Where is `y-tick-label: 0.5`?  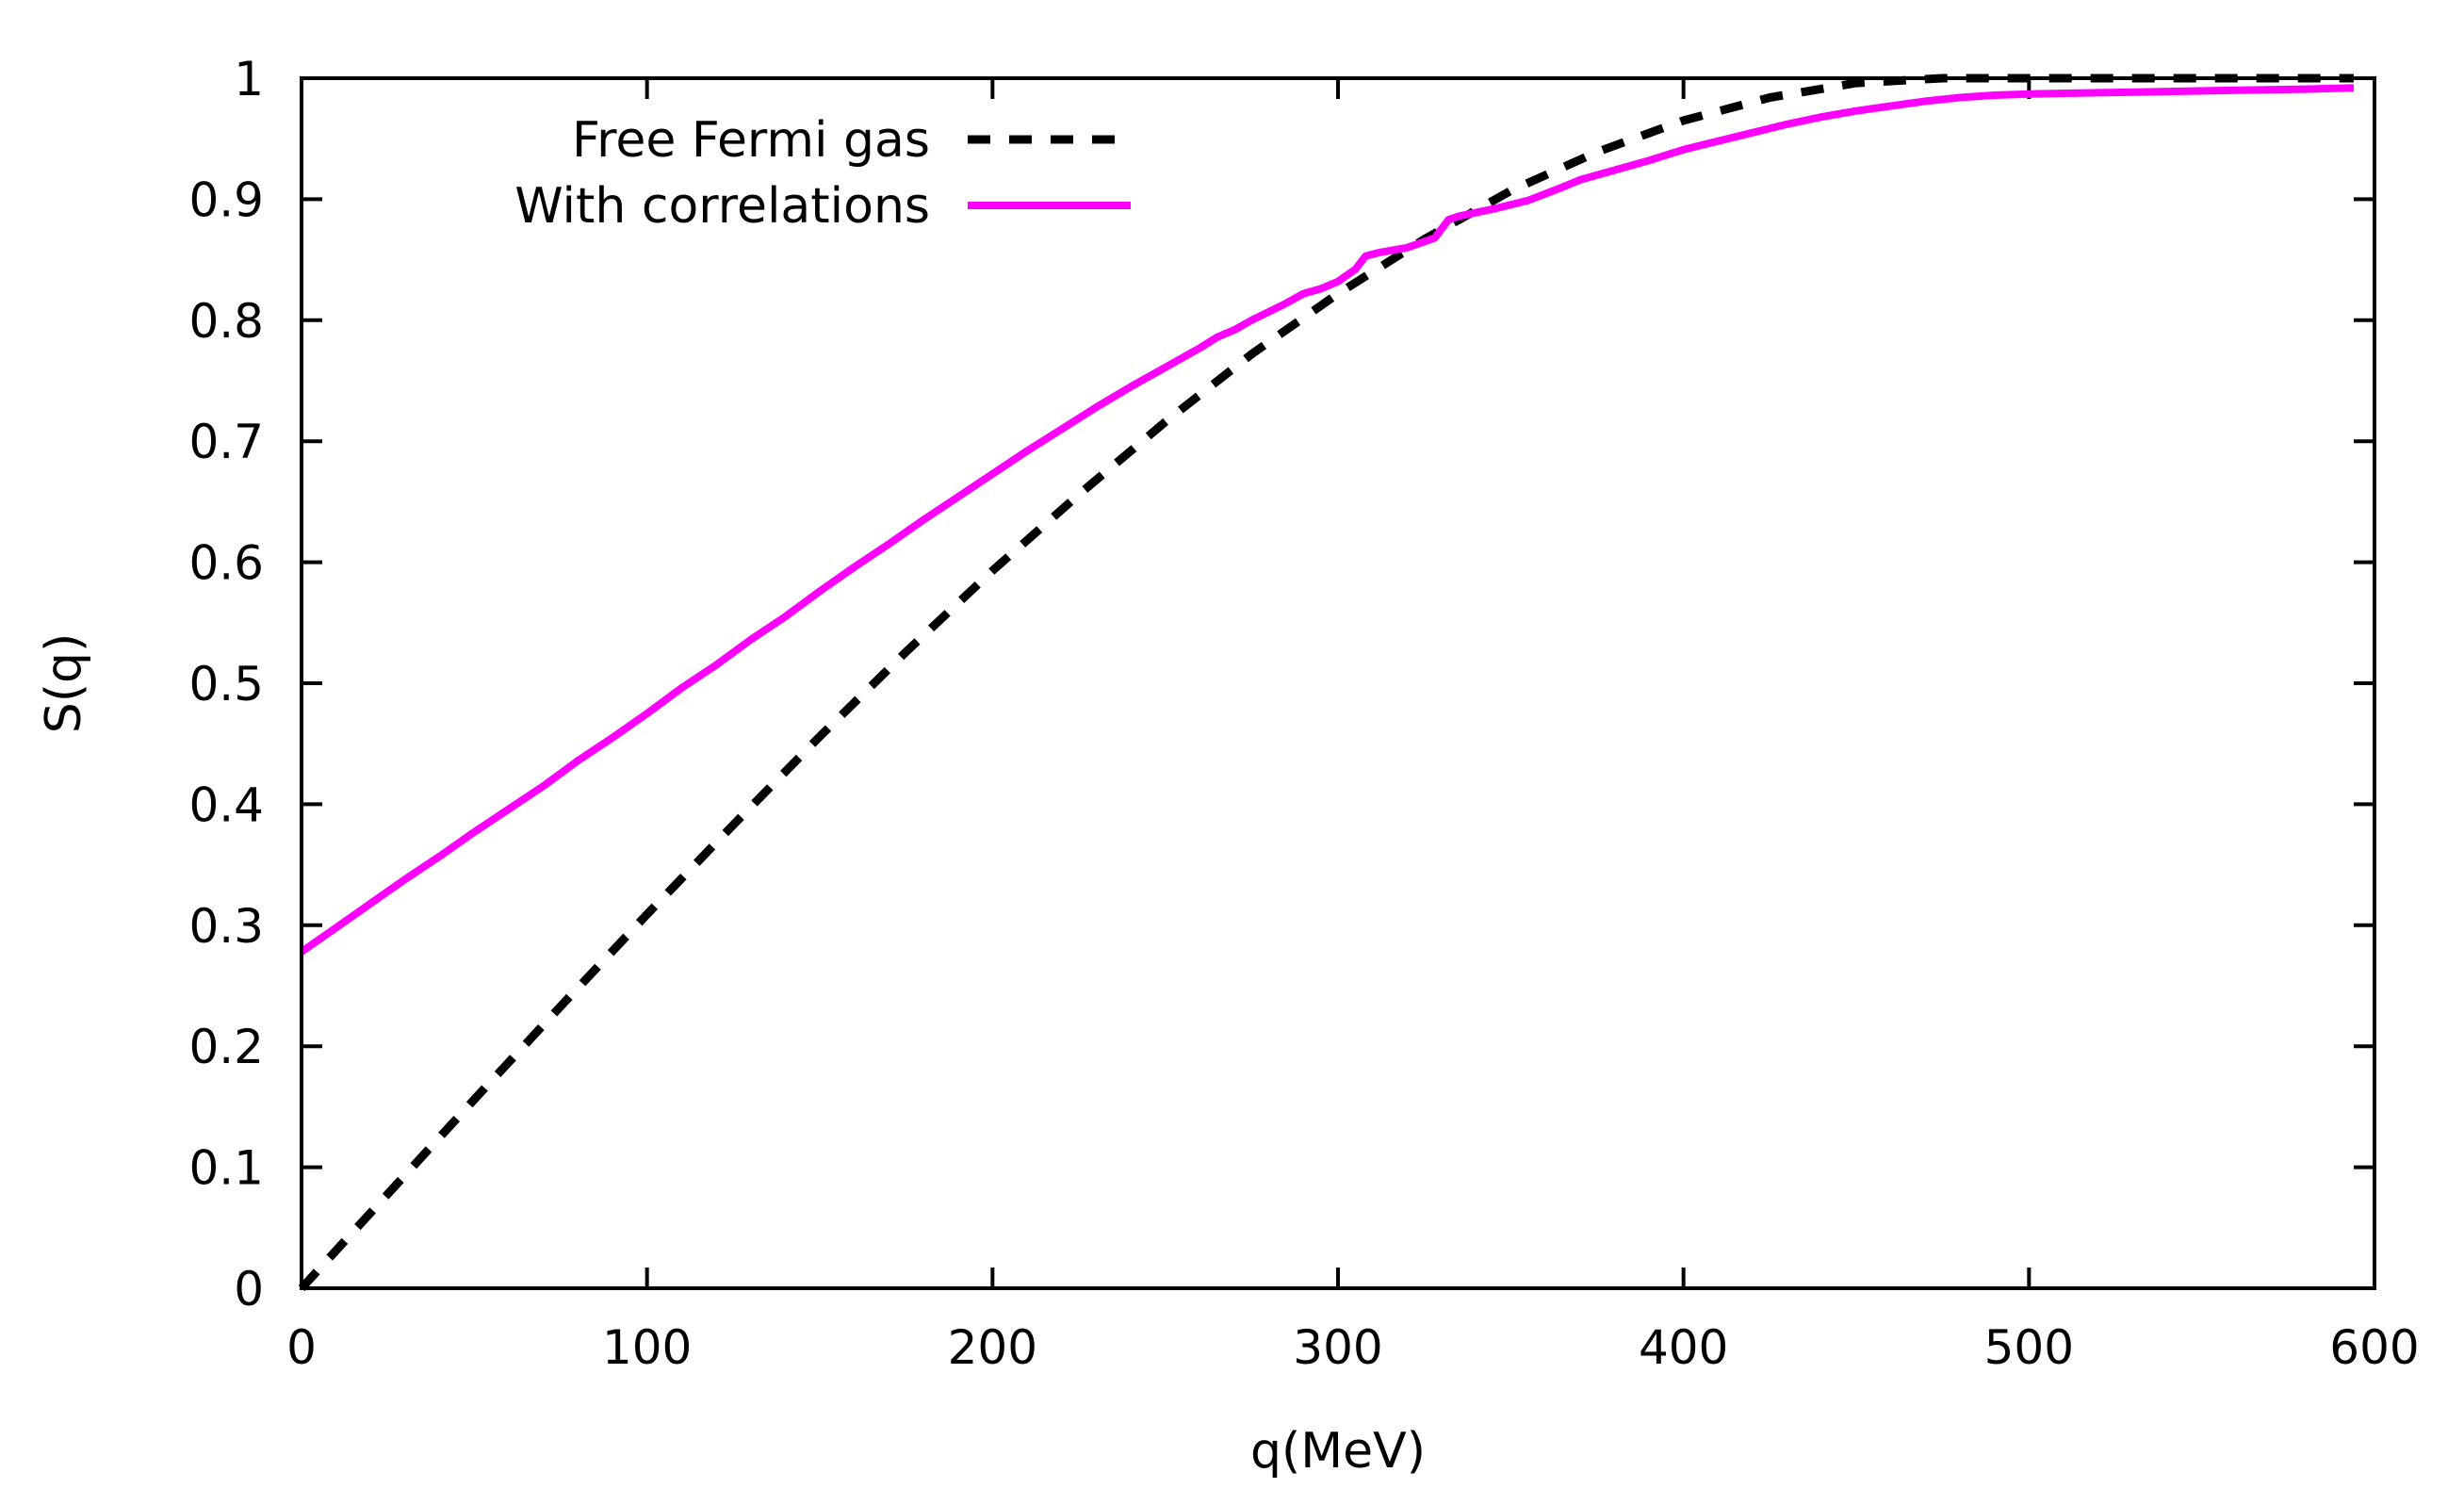
y-tick-label: 0.5 is located at coordinates (226, 684).